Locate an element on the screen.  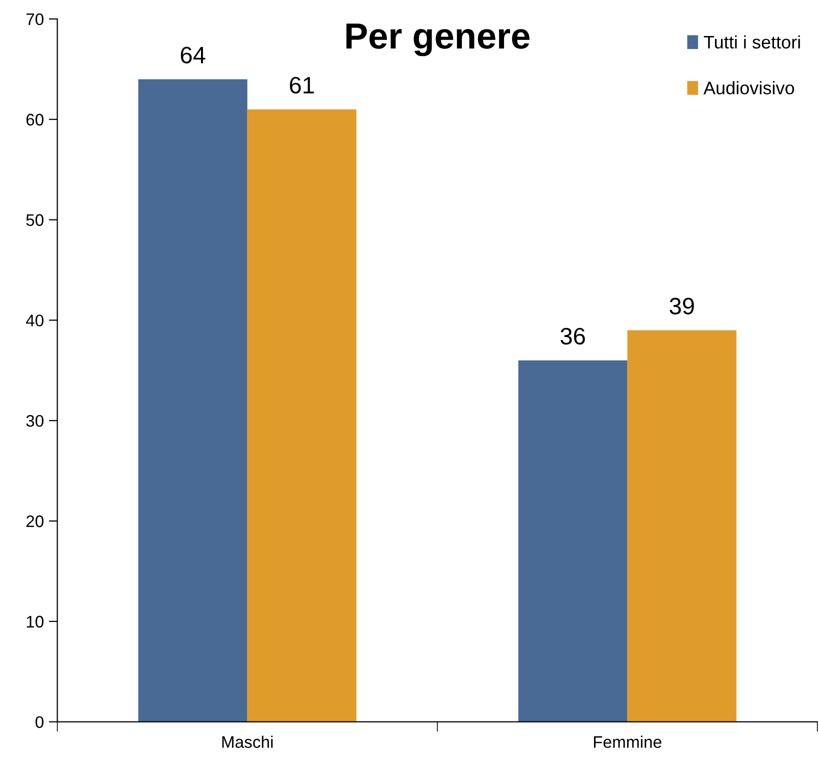
legend-label: Tutti i settori is located at coordinates (752, 42).